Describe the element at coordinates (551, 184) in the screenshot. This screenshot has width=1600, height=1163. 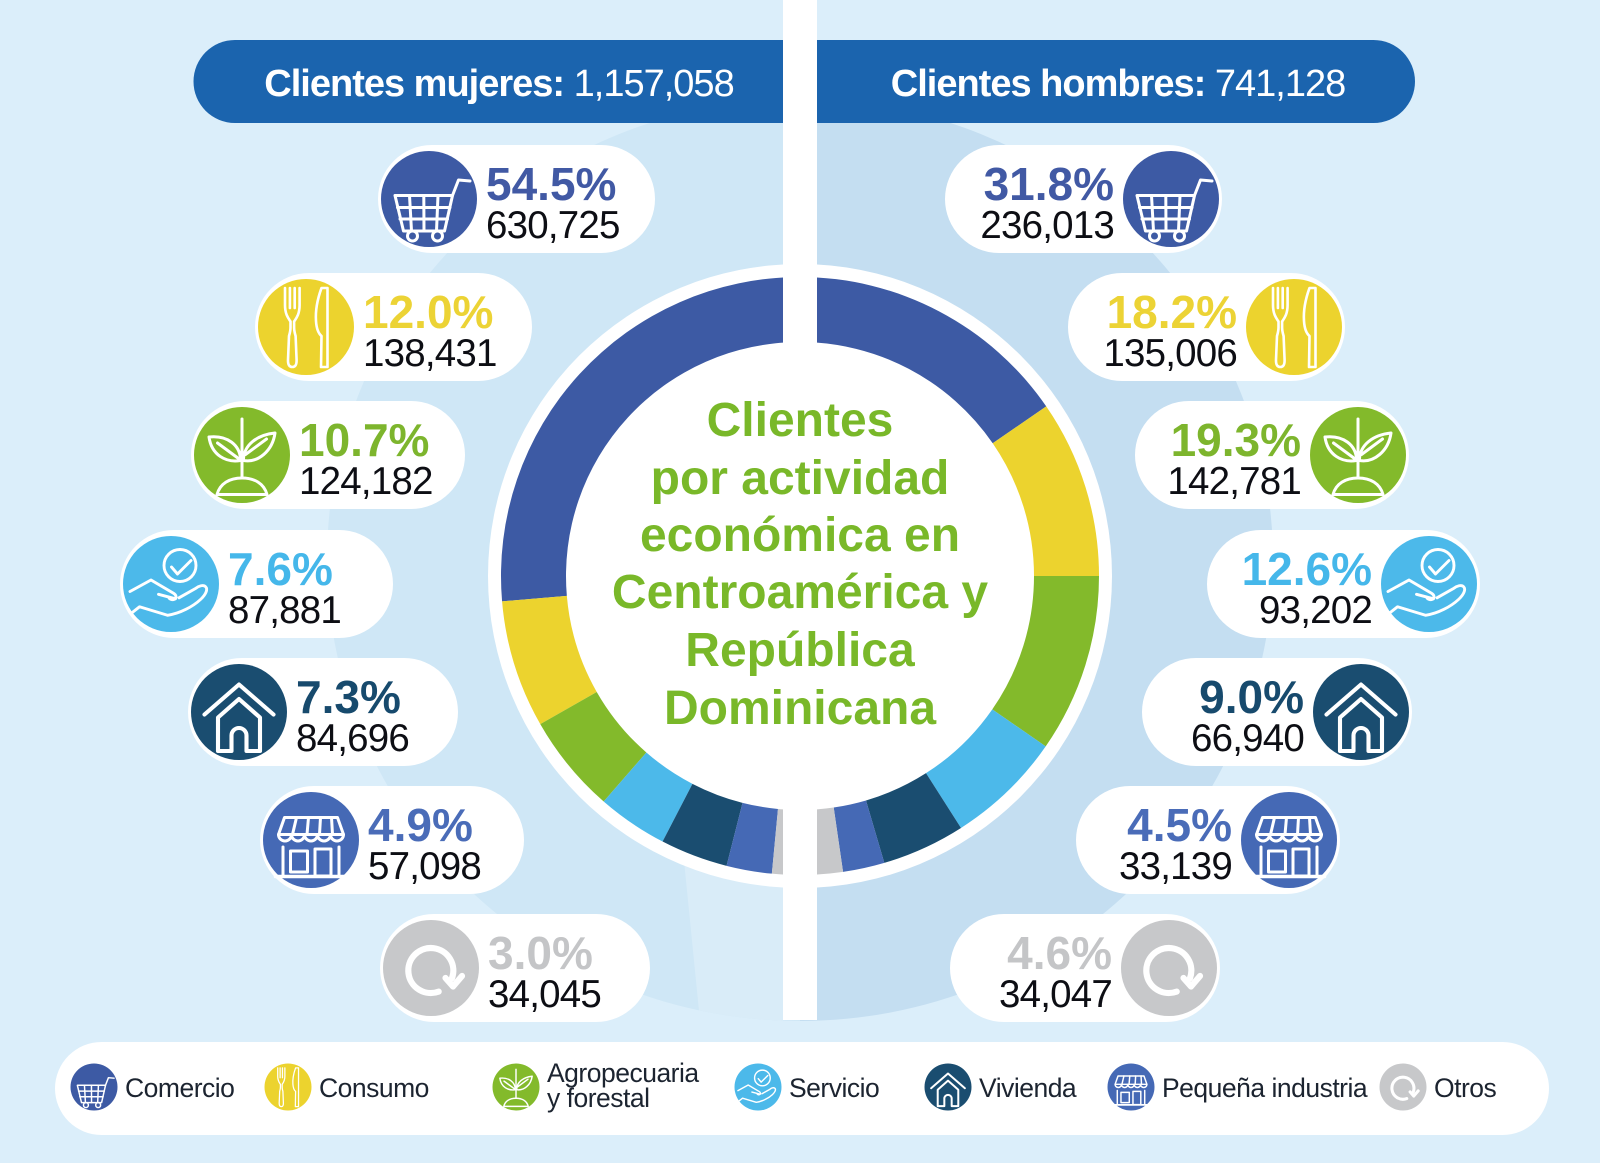
I see `svg-text: 54.5%` at that location.